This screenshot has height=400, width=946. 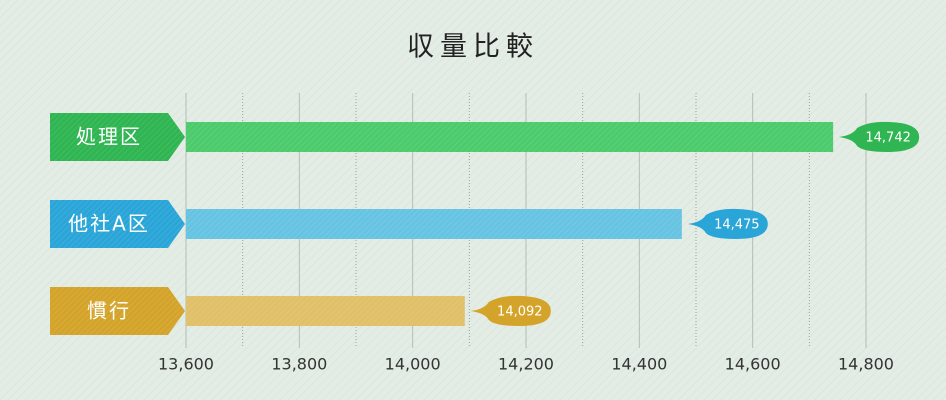 I want to click on x-tick-label: 14,000, so click(x=413, y=364).